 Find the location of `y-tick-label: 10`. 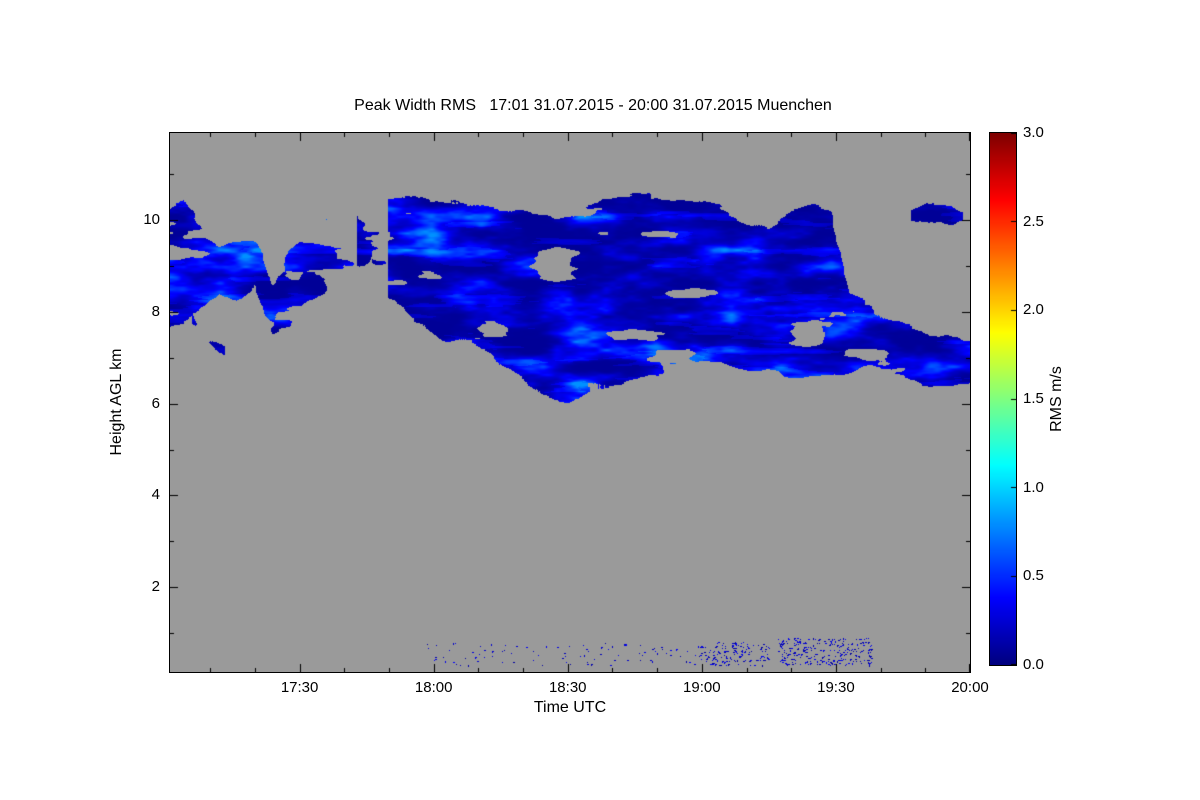

y-tick-label: 10 is located at coordinates (151, 220).